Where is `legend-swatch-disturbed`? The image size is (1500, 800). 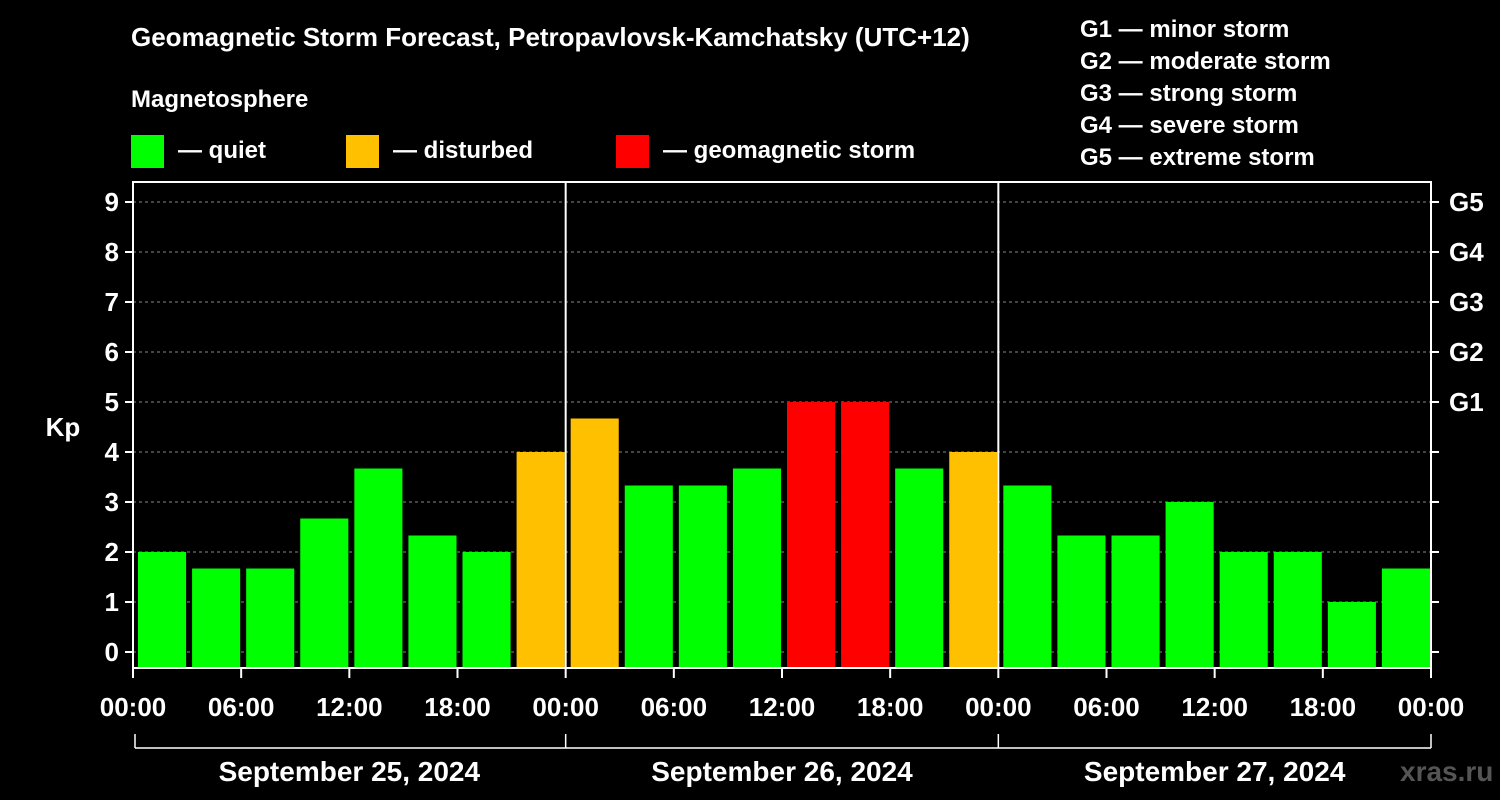 legend-swatch-disturbed is located at coordinates (362, 151).